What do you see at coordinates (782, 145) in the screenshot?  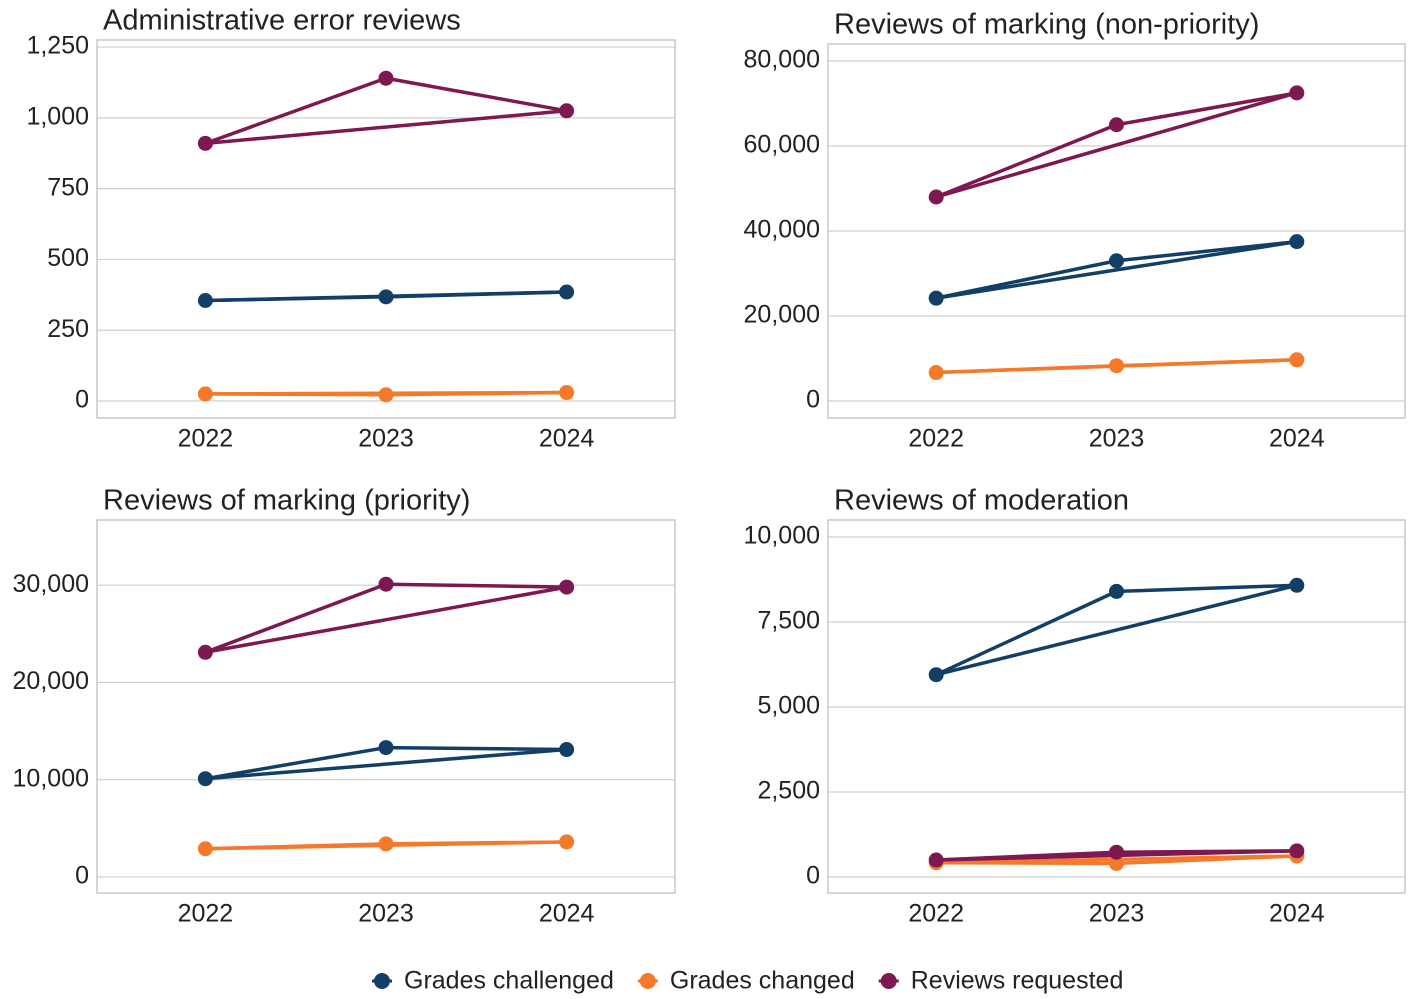 I see `y-tick-label: 60,000` at bounding box center [782, 145].